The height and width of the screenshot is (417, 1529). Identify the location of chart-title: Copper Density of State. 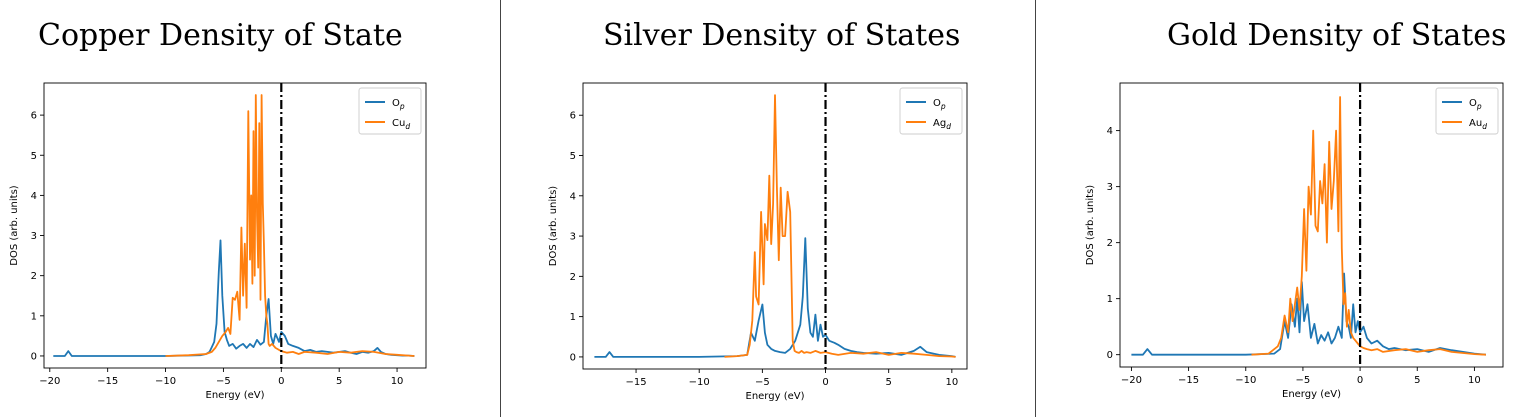
(220, 35).